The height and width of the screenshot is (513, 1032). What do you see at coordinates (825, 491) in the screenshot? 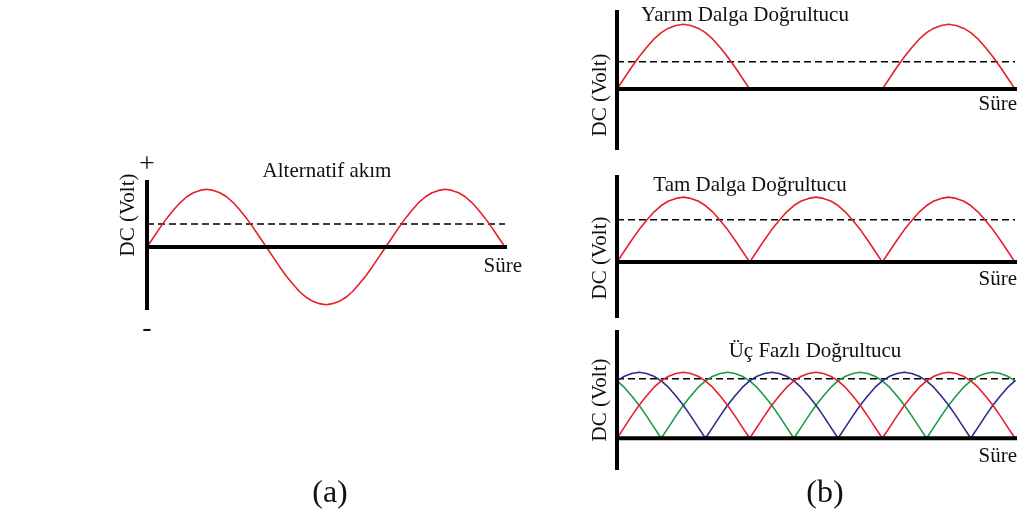
I see `text: (b)` at bounding box center [825, 491].